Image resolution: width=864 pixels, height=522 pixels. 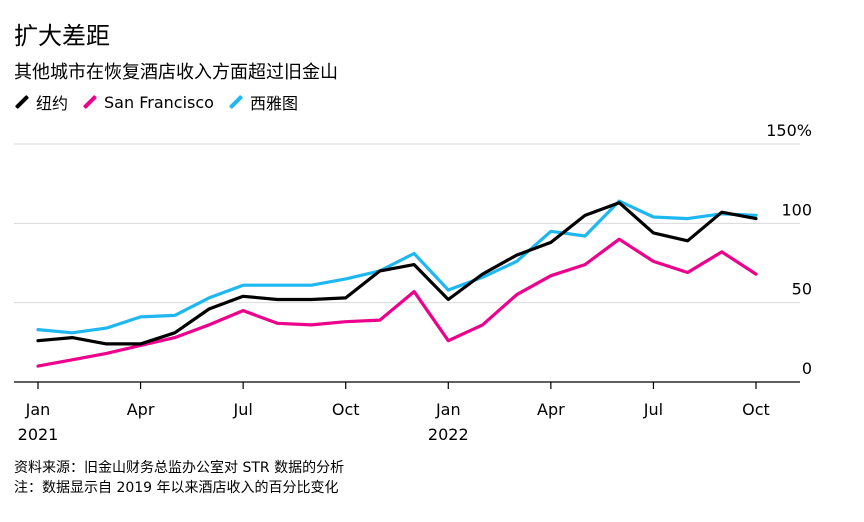 I want to click on legend-item-seattle: 西雅图, so click(x=263, y=102).